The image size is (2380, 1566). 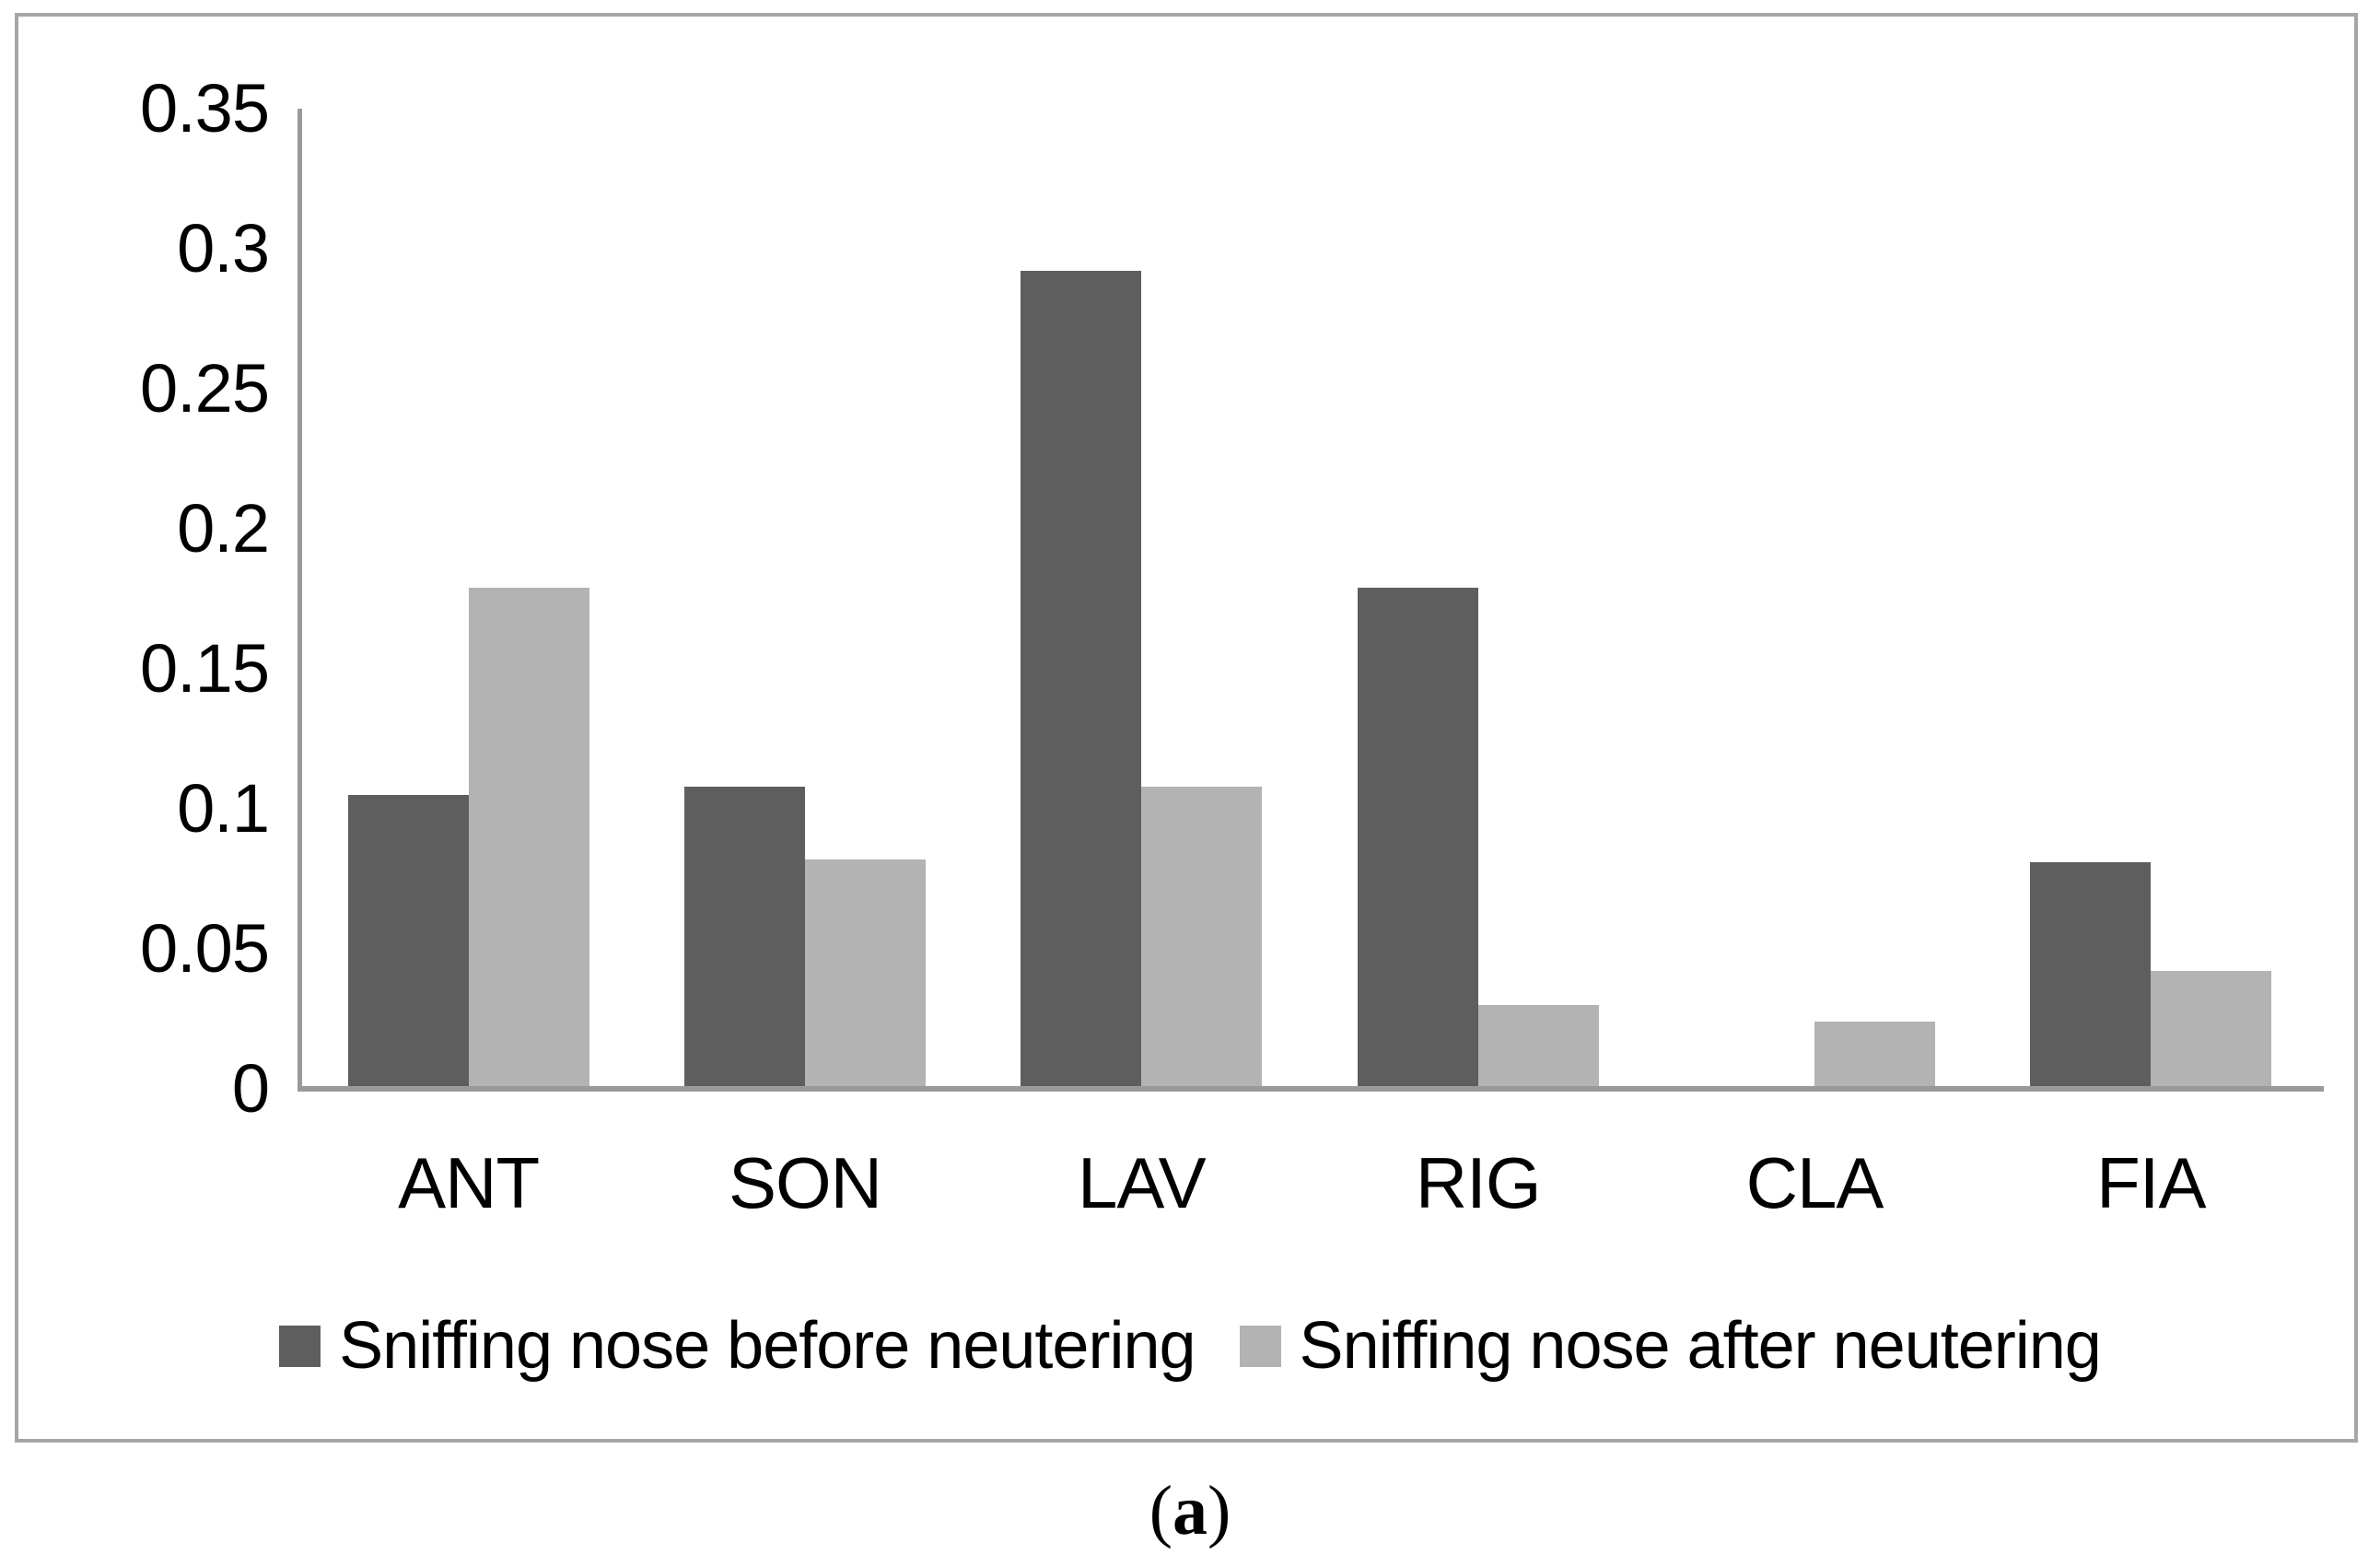 I want to click on legend-label: Sniffing nose before neutering, so click(x=767, y=1346).